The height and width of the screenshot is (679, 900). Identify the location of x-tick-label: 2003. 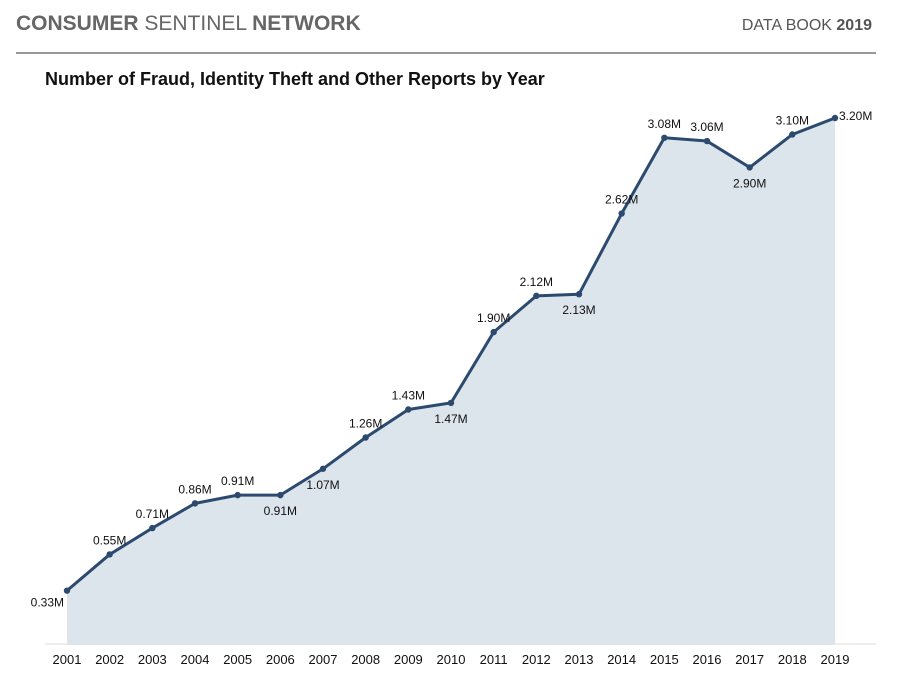
(152, 659).